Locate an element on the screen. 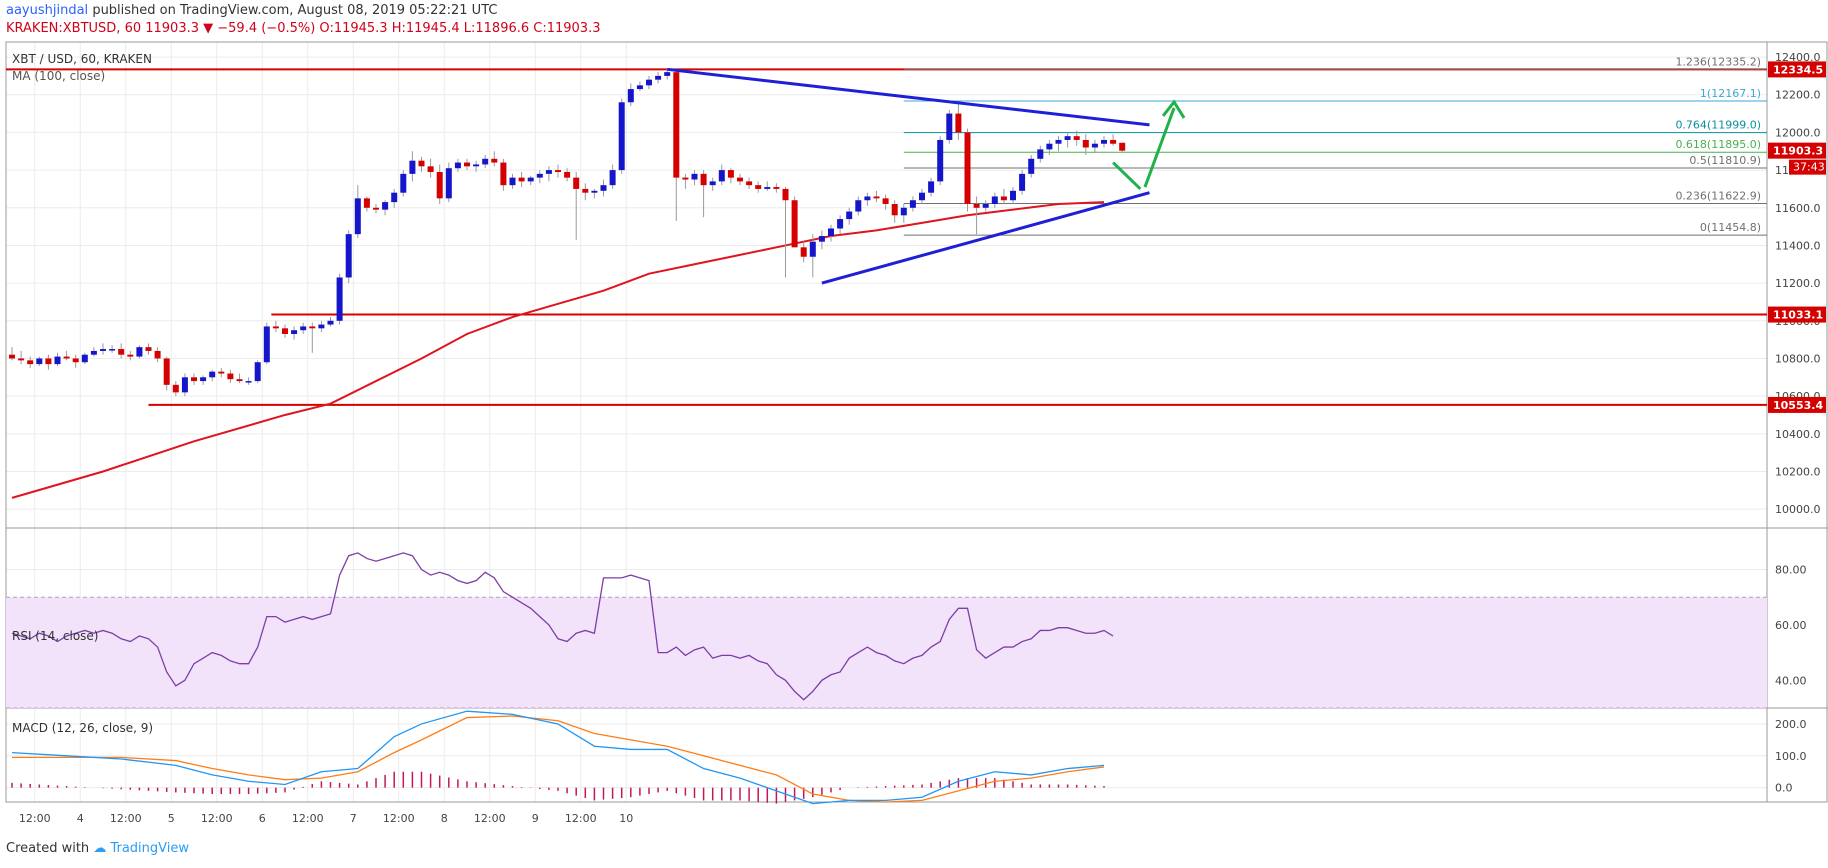 The image size is (1828, 868). macd-line is located at coordinates (558, 757).